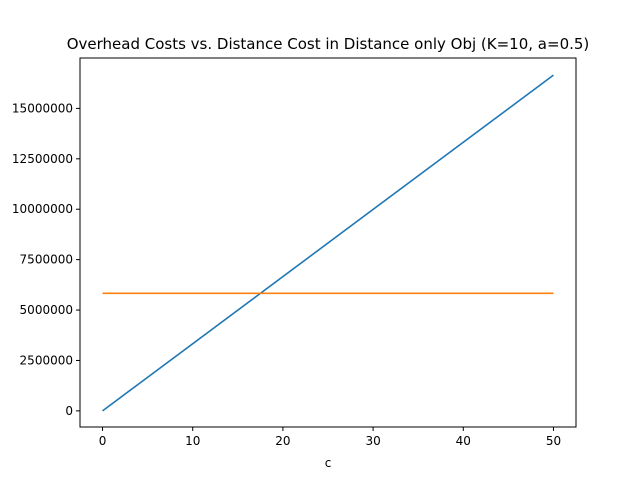 Image resolution: width=640 pixels, height=480 pixels. What do you see at coordinates (192, 441) in the screenshot?
I see `x-tick-label: 10` at bounding box center [192, 441].